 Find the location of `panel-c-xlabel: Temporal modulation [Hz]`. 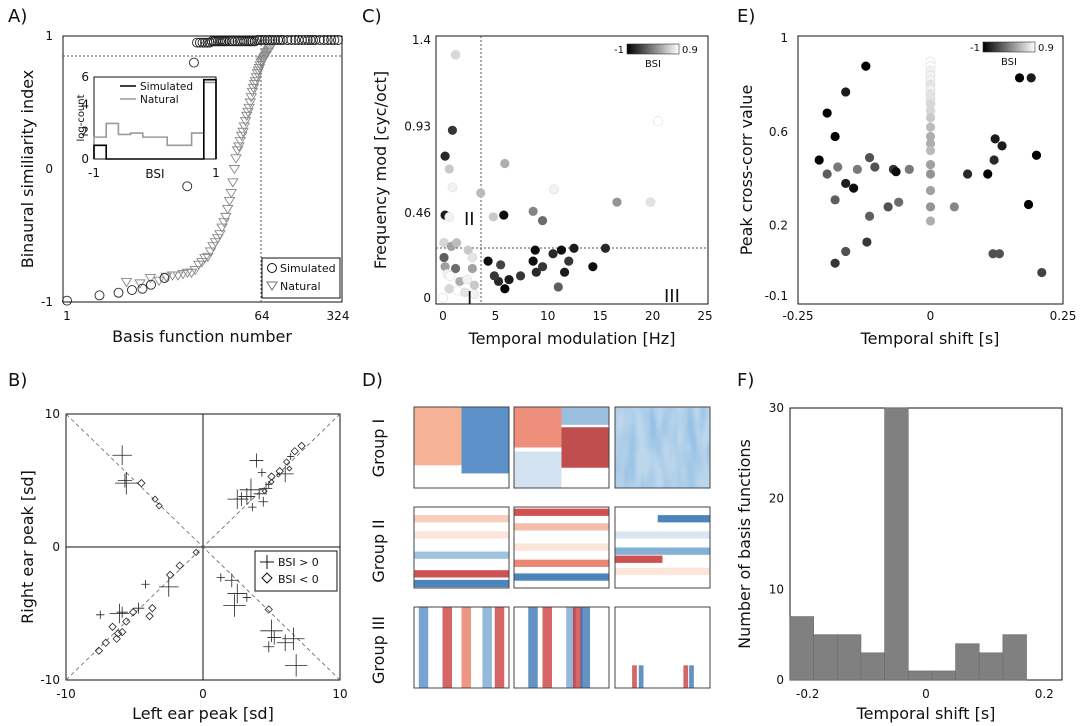

panel-c-xlabel: Temporal modulation [Hz] is located at coordinates (572, 338).